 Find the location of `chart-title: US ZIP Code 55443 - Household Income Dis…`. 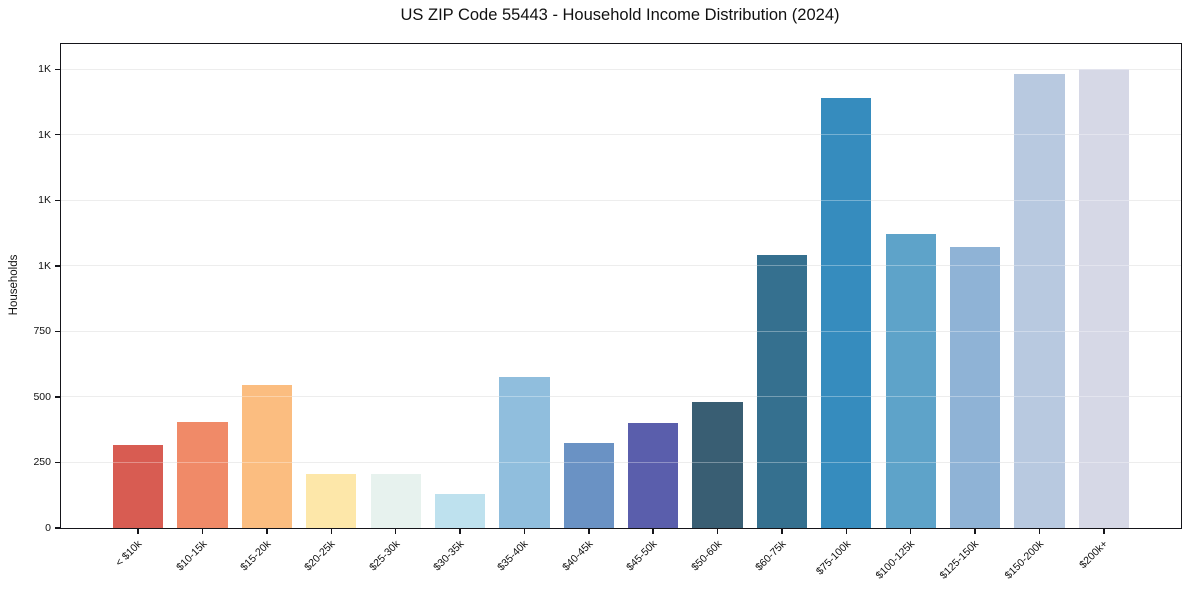

chart-title: US ZIP Code 55443 - Household Income Dis… is located at coordinates (620, 15).